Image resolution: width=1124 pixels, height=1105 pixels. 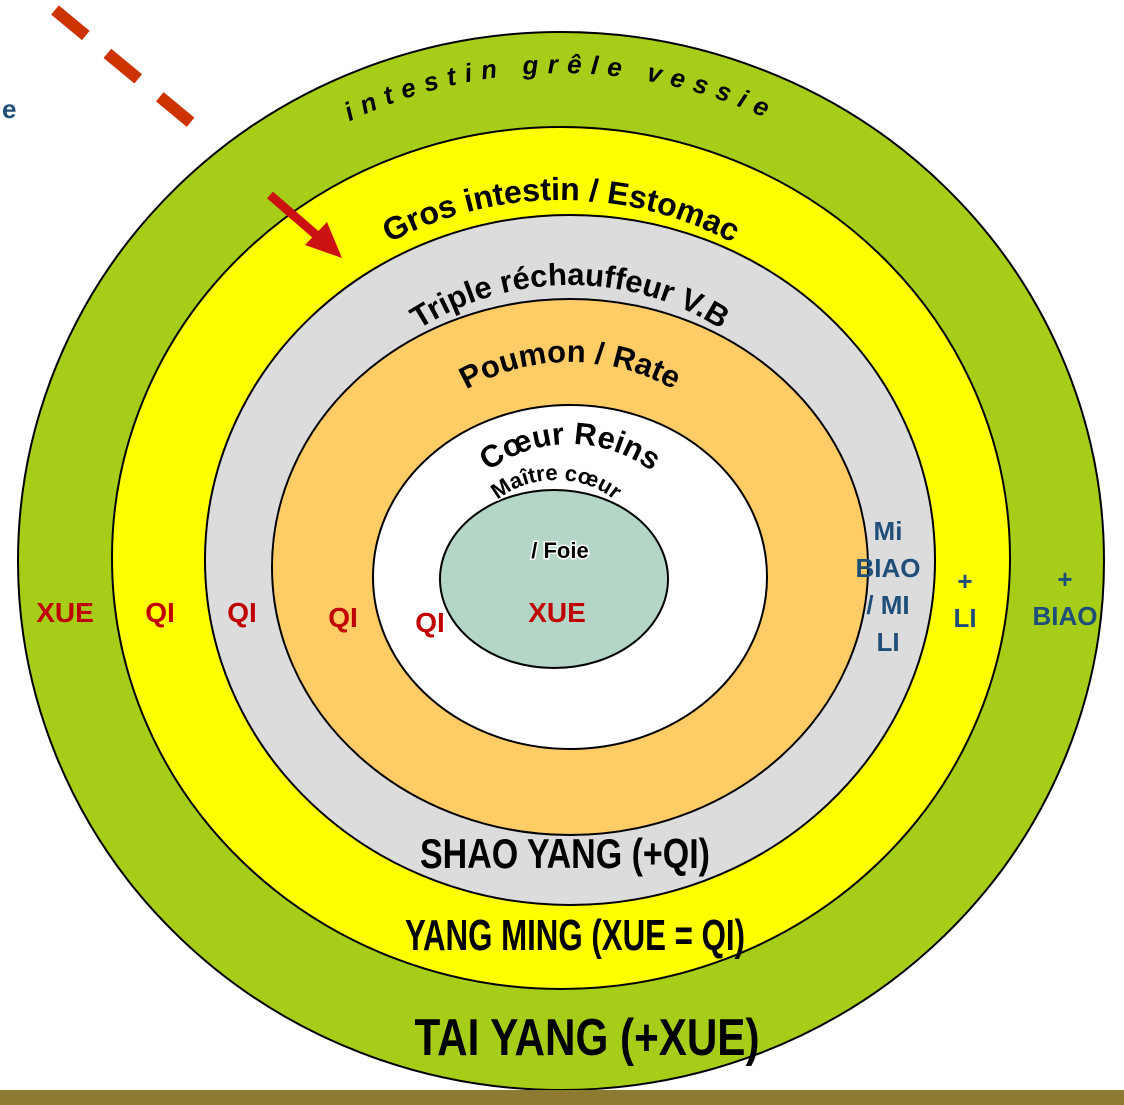 I want to click on right-label: Mi, so click(x=888, y=531).